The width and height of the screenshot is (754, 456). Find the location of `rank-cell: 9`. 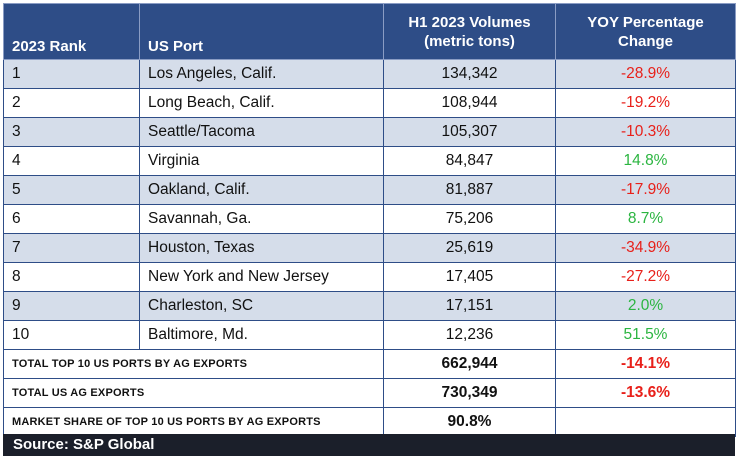

rank-cell: 9 is located at coordinates (71, 306).